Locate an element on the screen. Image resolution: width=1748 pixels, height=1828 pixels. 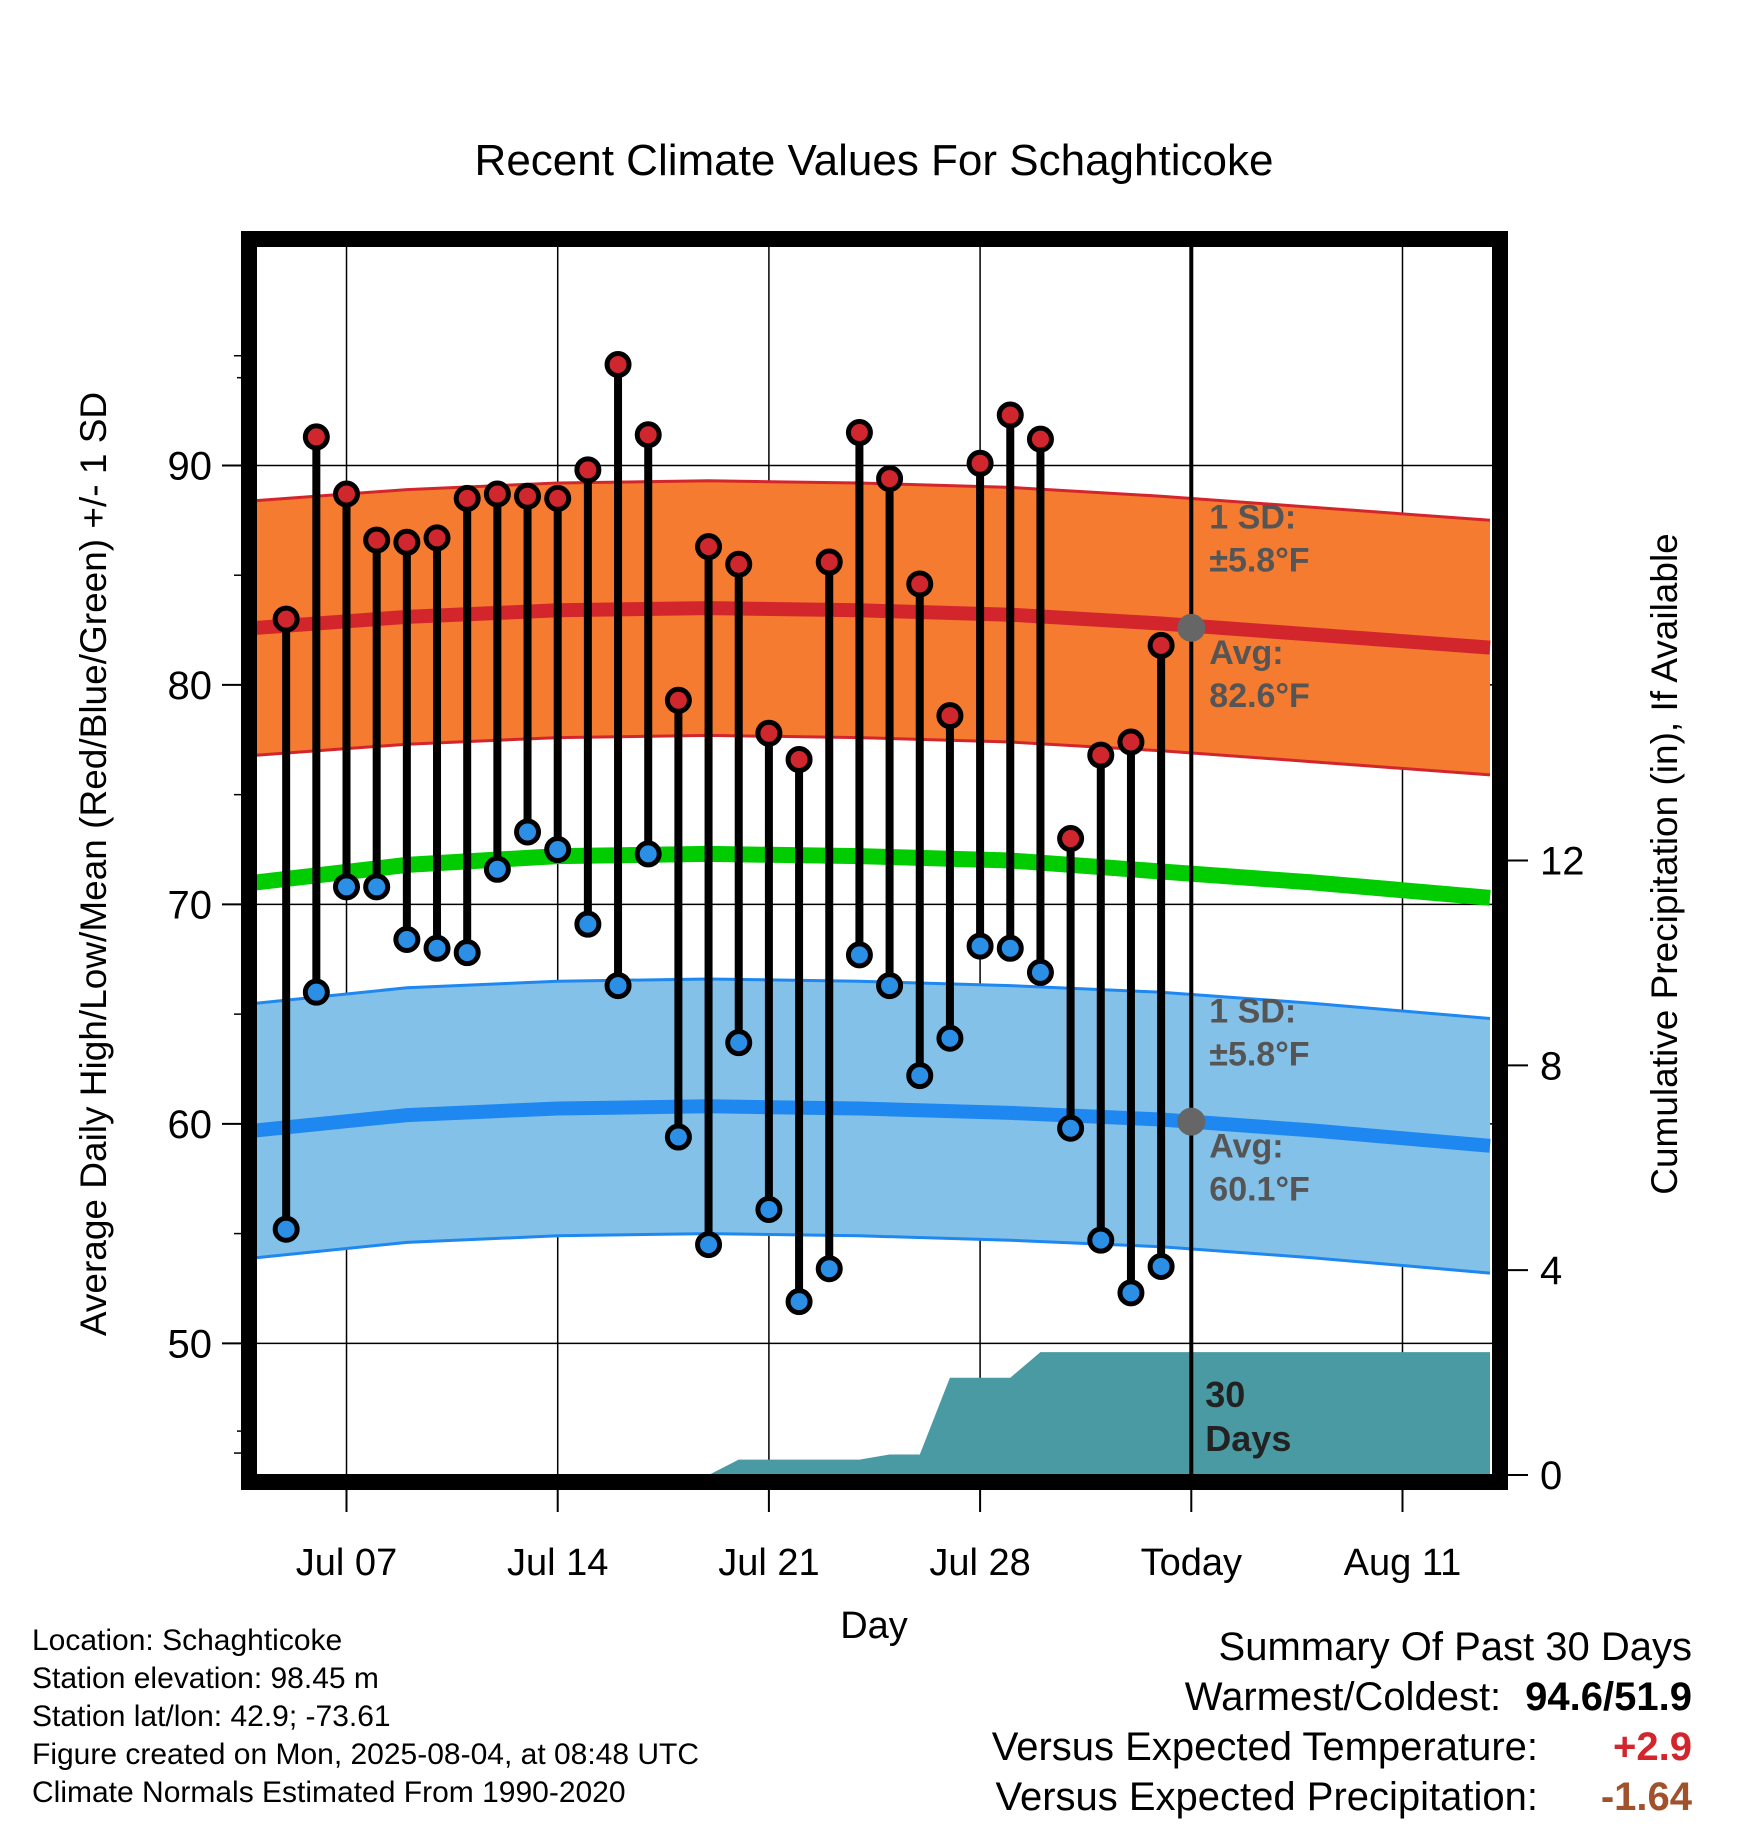
high-avg-value: 82.6°F is located at coordinates (1259, 696).